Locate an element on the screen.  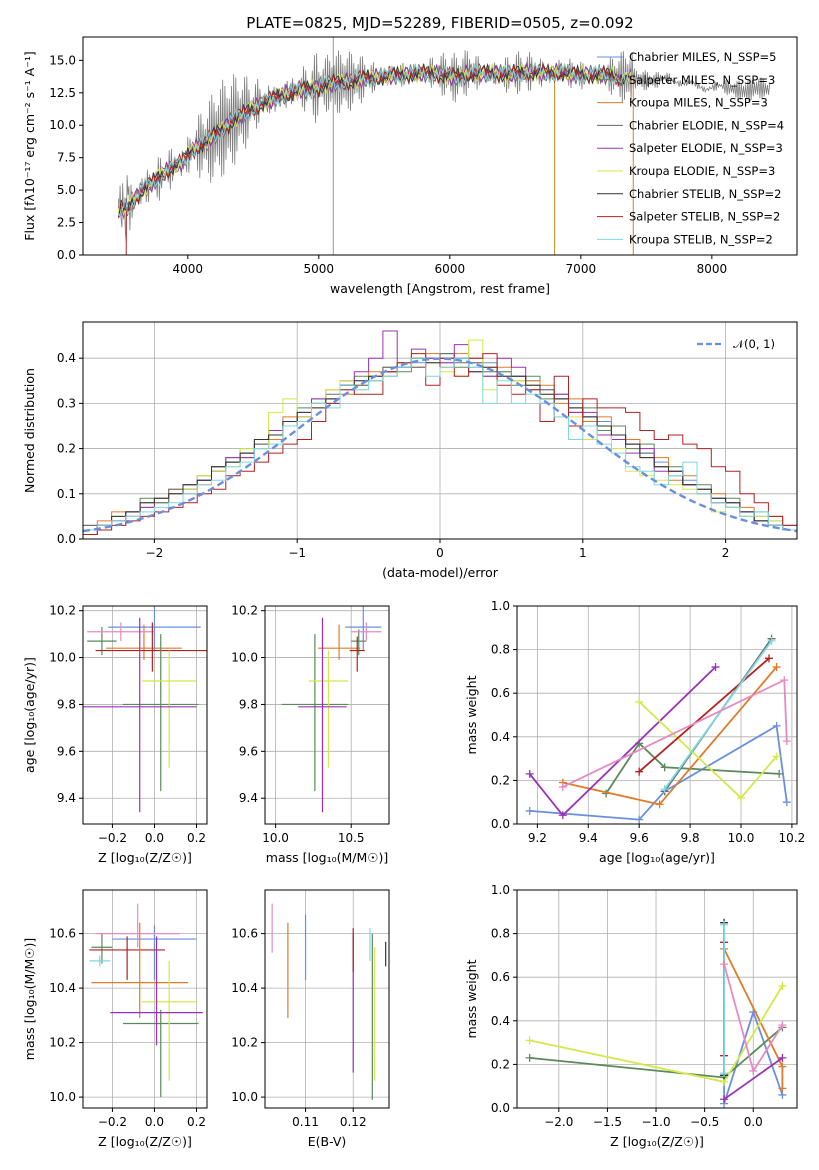
x-axis-label: Z [log₁₀(Z/Z☉)] is located at coordinates (657, 1141).